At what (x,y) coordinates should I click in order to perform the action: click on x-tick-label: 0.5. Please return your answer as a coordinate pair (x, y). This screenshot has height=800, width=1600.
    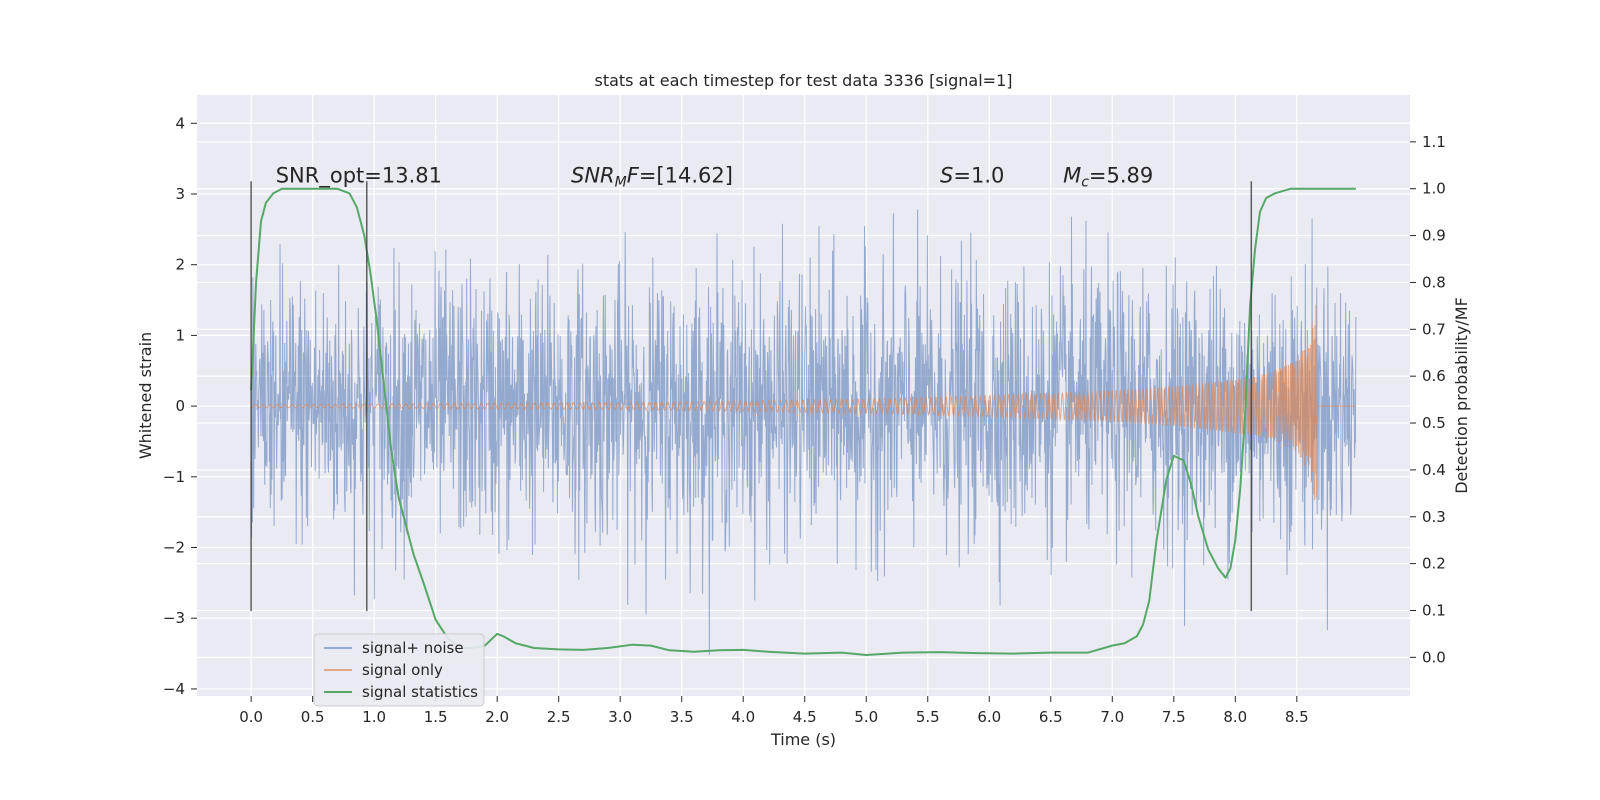
    Looking at the image, I should click on (313, 717).